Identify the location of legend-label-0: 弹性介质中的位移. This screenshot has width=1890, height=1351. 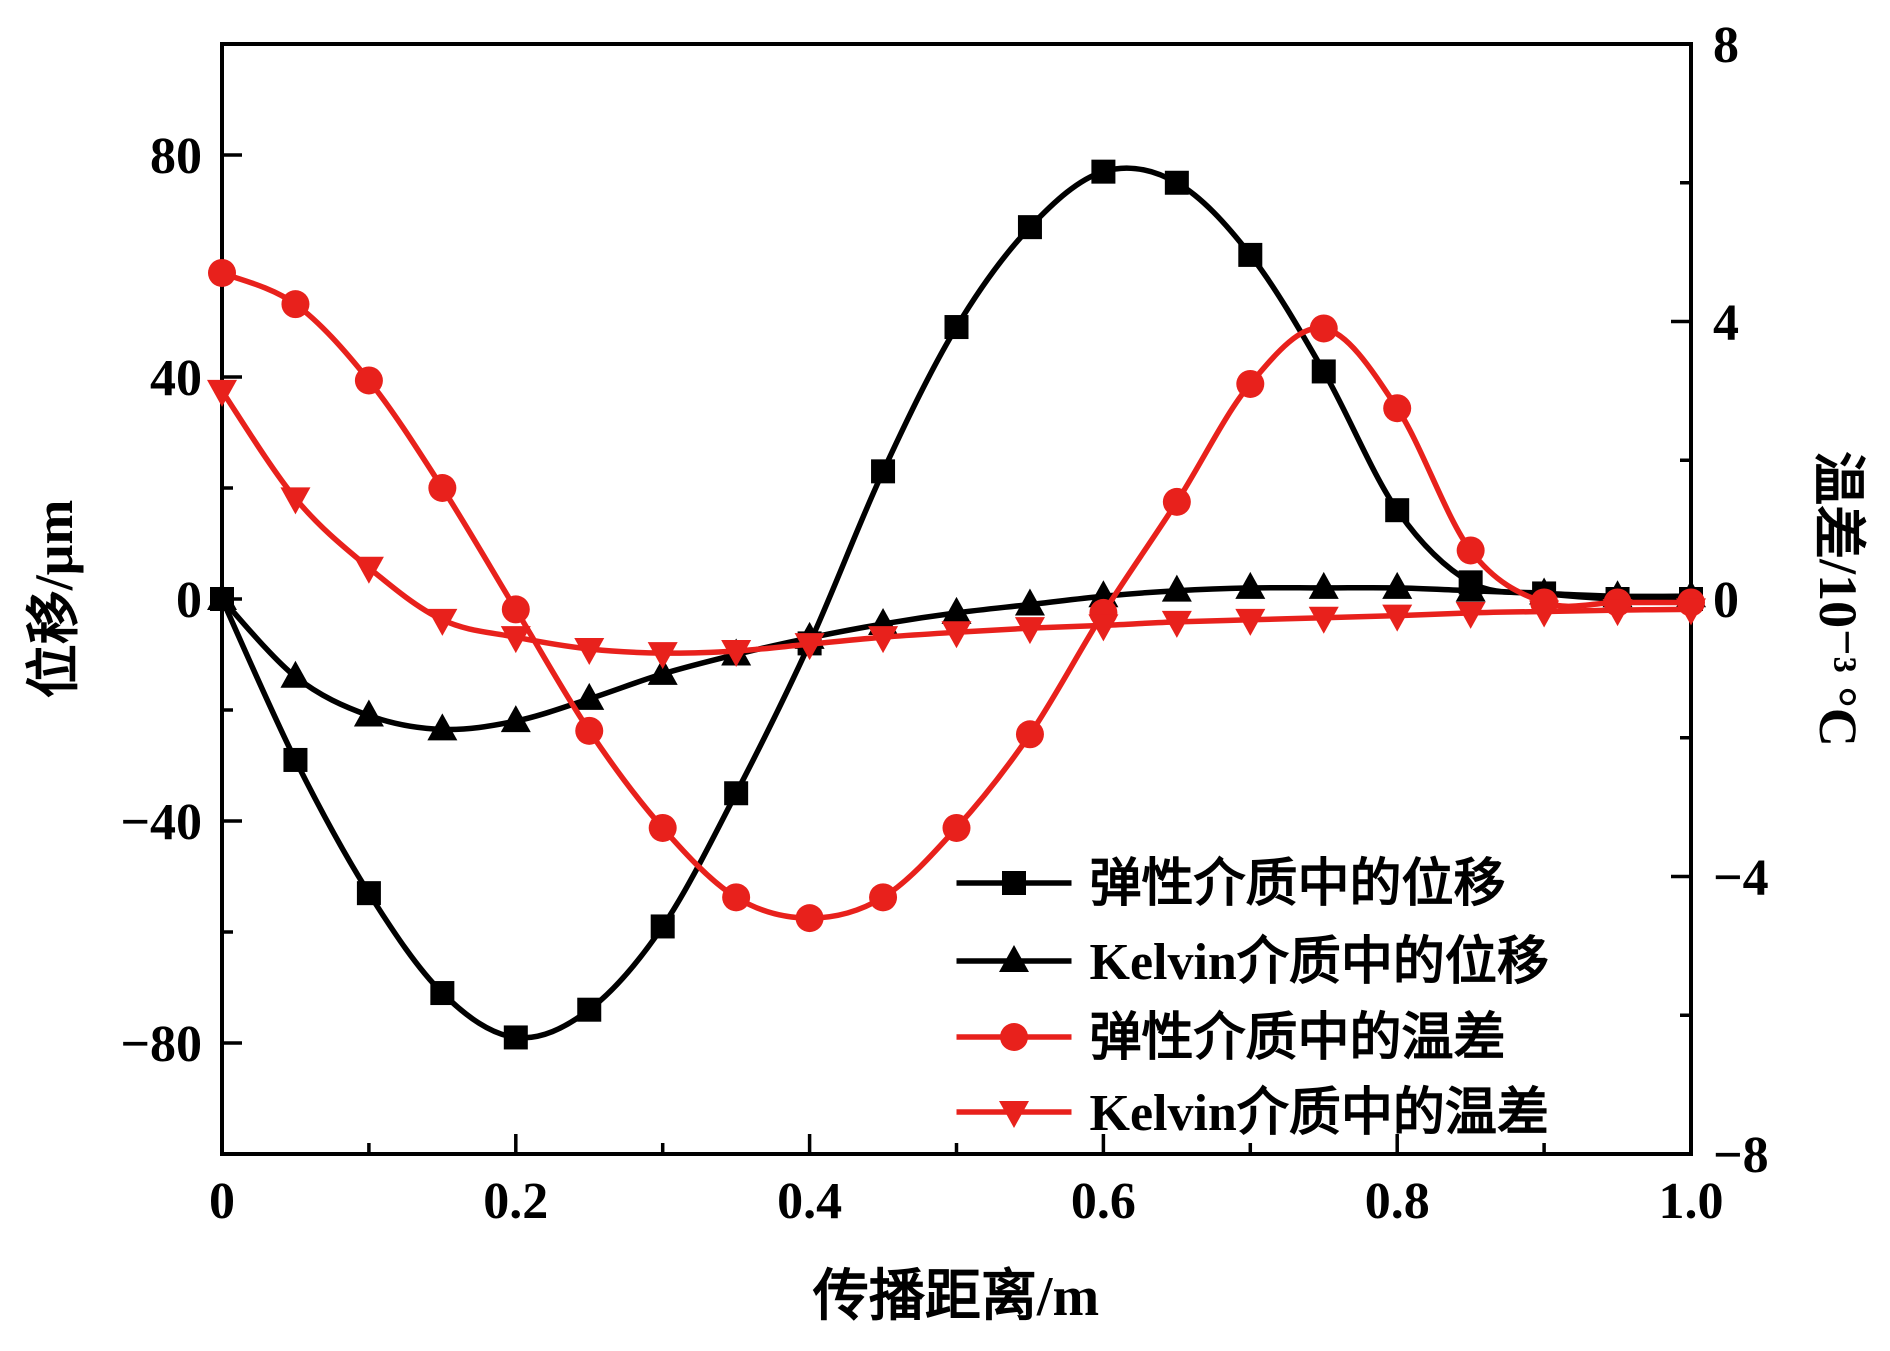
(1298, 884).